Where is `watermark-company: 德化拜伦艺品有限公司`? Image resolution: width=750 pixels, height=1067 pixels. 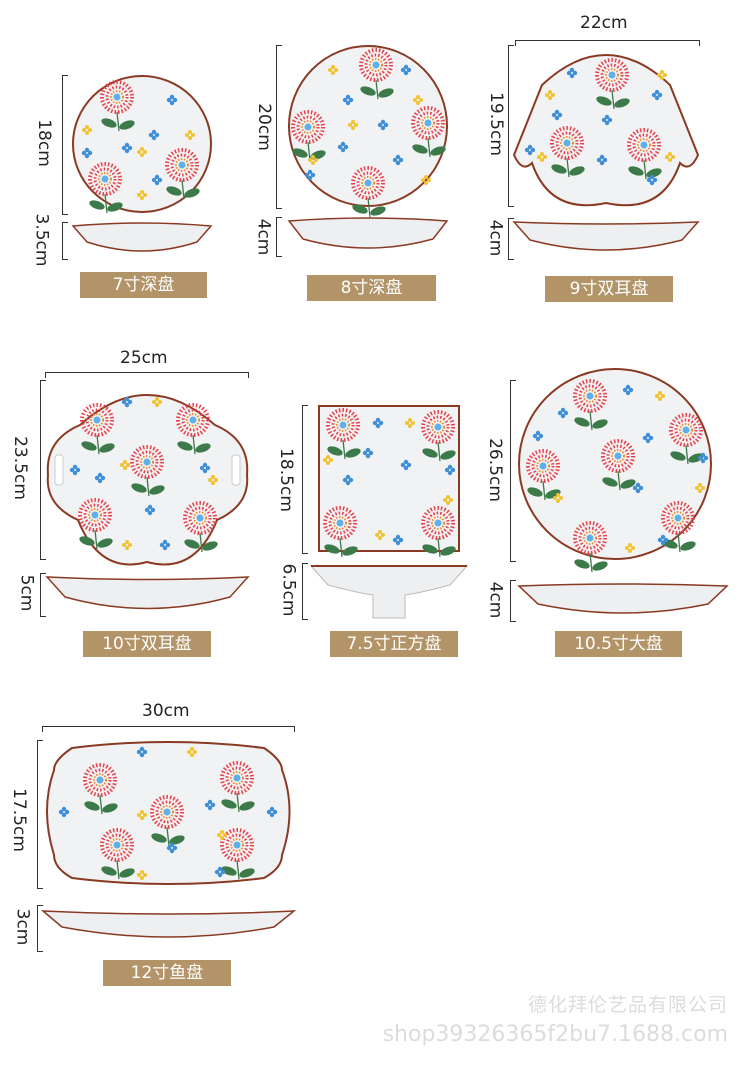 watermark-company: 德化拜伦艺品有限公司 is located at coordinates (627, 1005).